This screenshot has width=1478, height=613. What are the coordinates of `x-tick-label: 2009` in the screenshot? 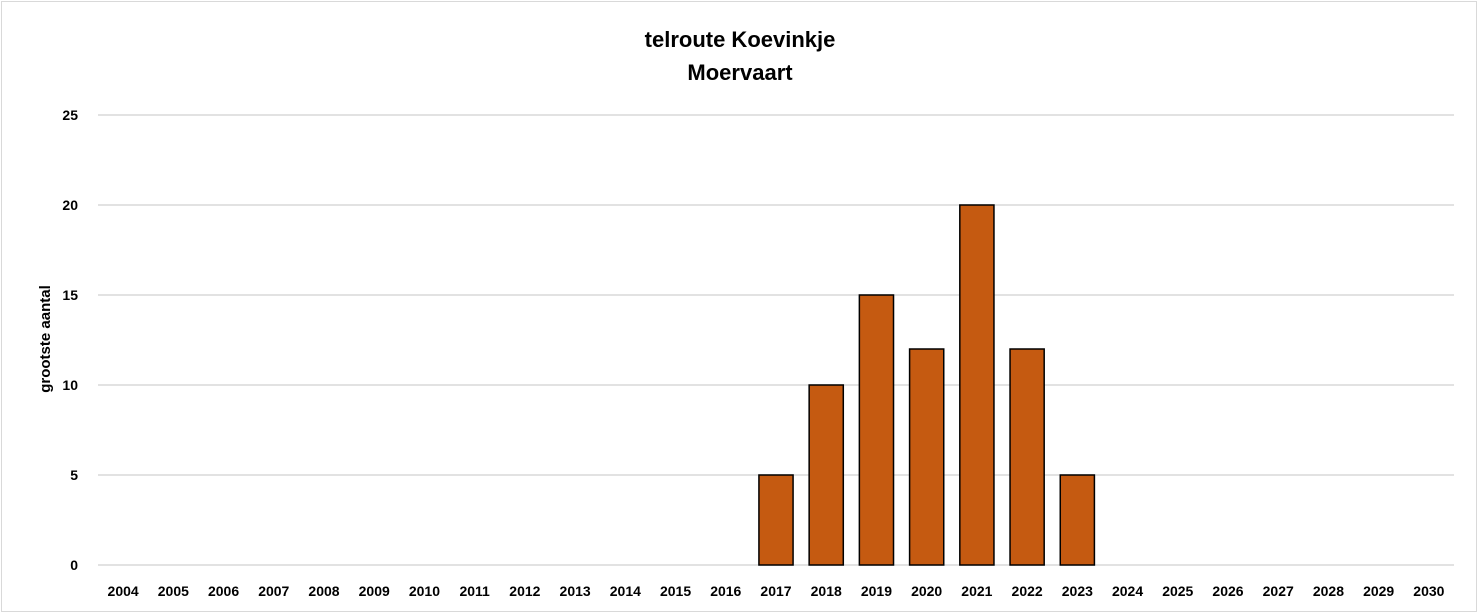 It's located at (374, 591).